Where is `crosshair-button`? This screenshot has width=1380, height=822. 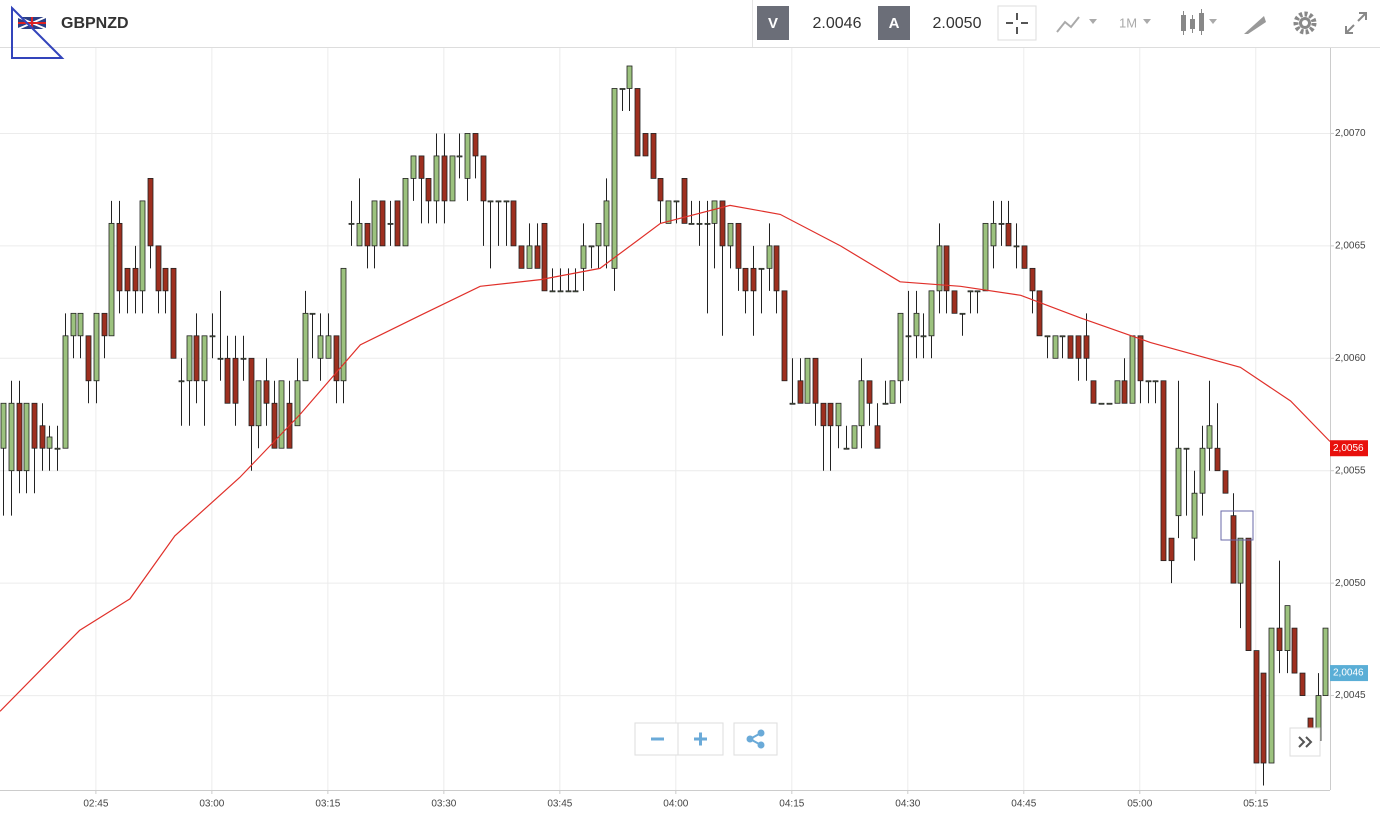 crosshair-button is located at coordinates (1017, 23).